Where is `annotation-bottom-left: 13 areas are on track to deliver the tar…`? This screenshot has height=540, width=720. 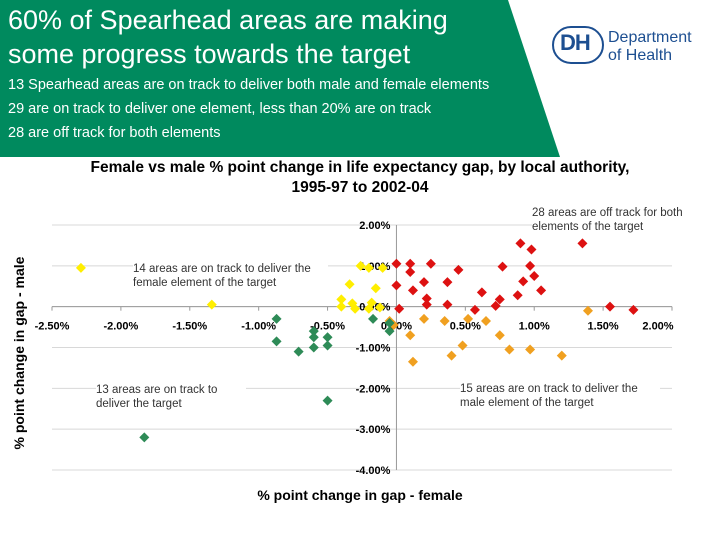
annotation-bottom-left: 13 areas are on track to deliver the tar… is located at coordinates (171, 397).